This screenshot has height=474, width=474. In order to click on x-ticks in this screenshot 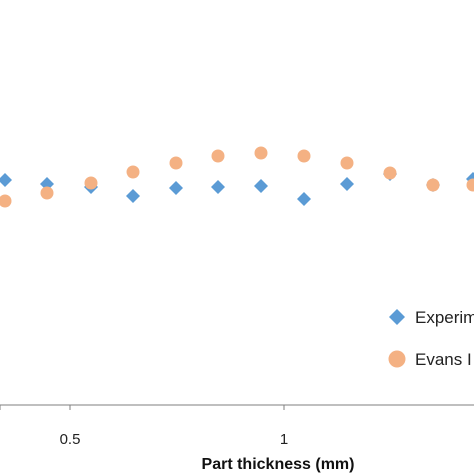, I will do `click(142, 407)`.